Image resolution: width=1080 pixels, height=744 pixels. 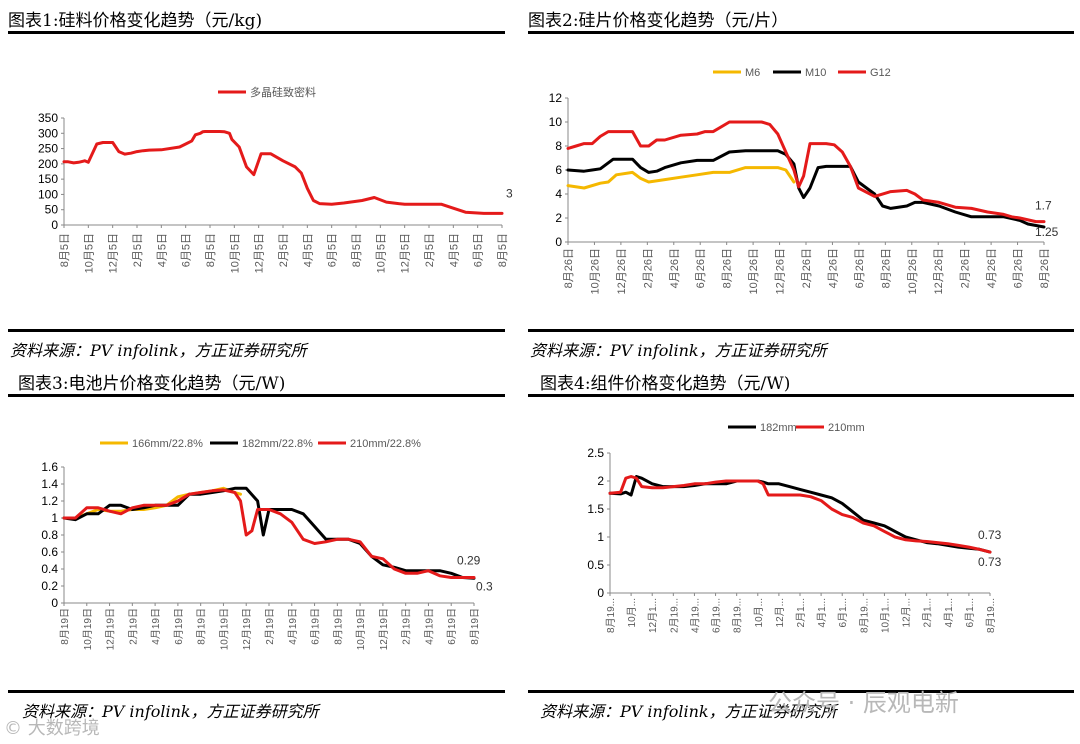 I want to click on y-tick-label: 1.5, so click(x=595, y=509).